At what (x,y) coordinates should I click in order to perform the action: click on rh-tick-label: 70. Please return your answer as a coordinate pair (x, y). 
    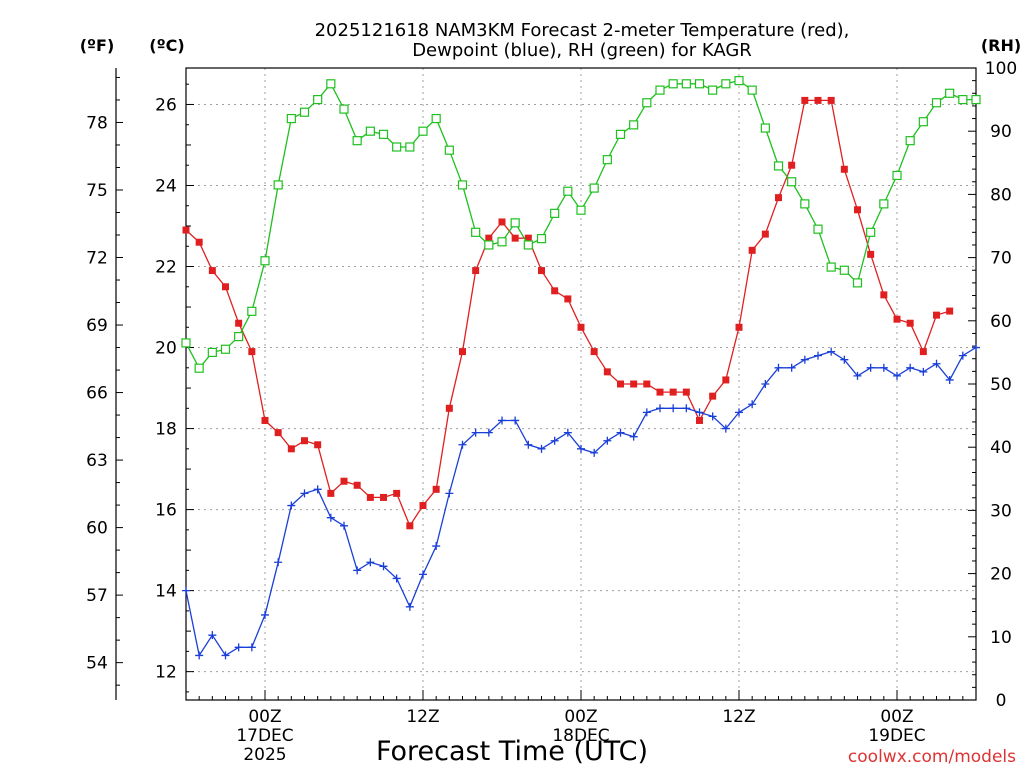
    Looking at the image, I should click on (1001, 259).